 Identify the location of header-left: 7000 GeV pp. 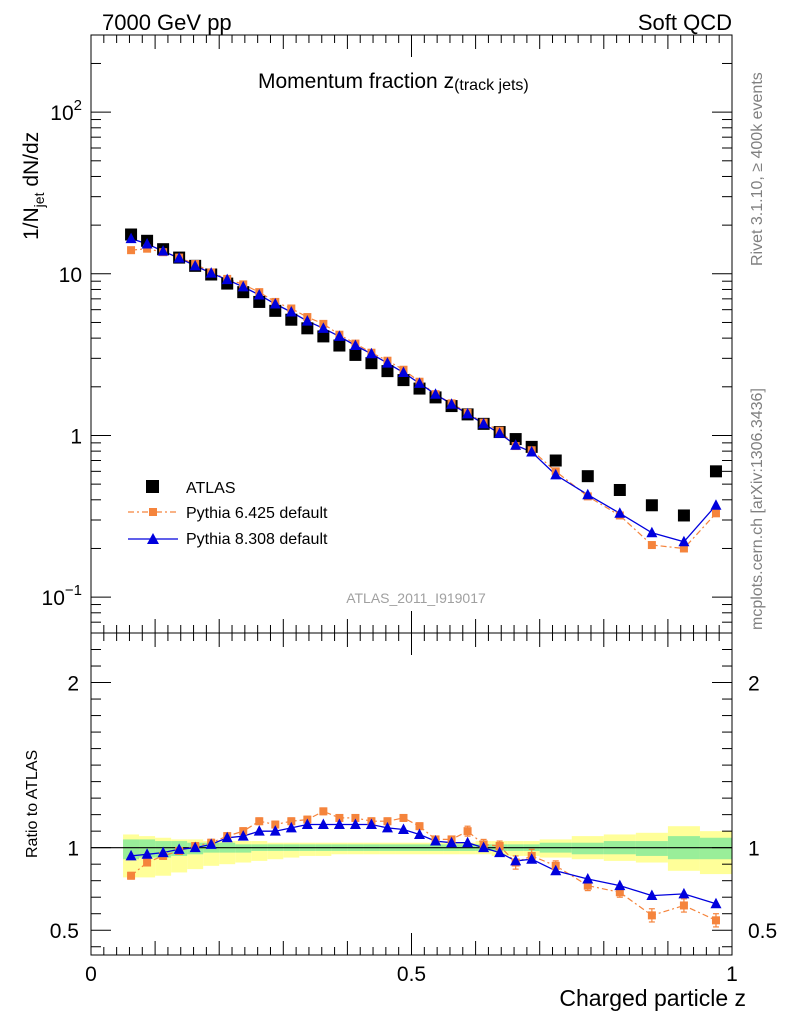
(167, 22).